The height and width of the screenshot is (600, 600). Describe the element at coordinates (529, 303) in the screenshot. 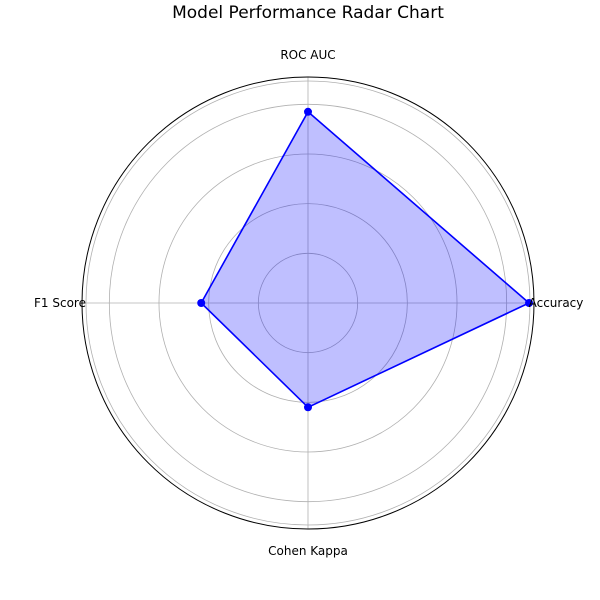

I see `data-point-accuracy` at that location.